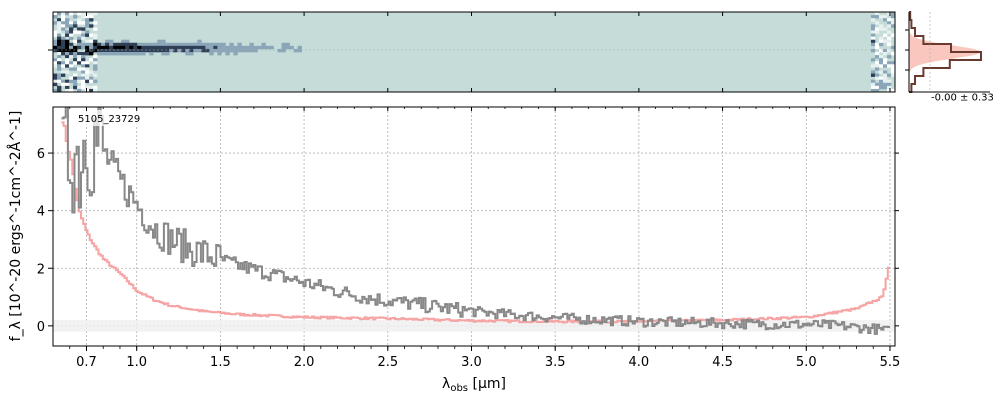 The width and height of the screenshot is (1000, 400). I want to click on x-tick-label: 5.0, so click(806, 362).